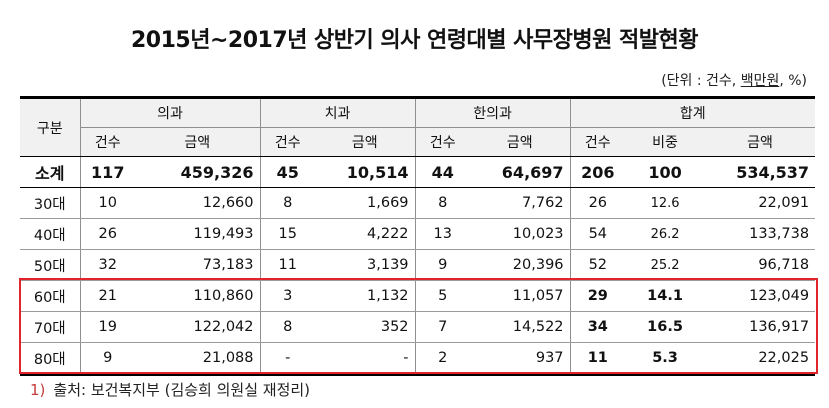 The width and height of the screenshot is (829, 408). What do you see at coordinates (598, 327) in the screenshot?
I see `table-cell: 34` at bounding box center [598, 327].